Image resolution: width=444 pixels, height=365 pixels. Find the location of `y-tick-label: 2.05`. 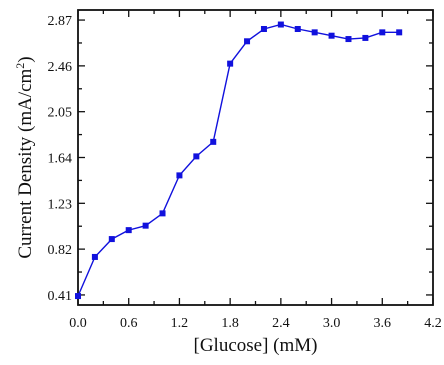

y-tick-label: 2.05 is located at coordinates (60, 113).